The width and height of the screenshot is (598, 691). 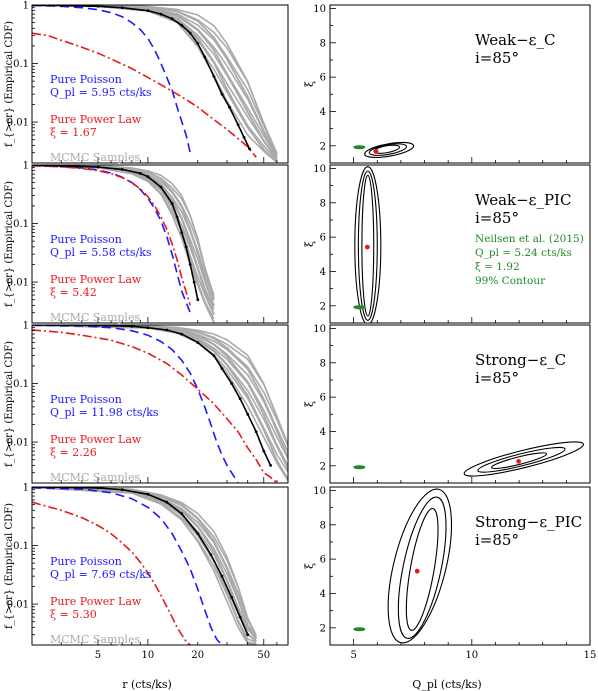 I want to click on y-tick-label: 4, so click(x=323, y=112).